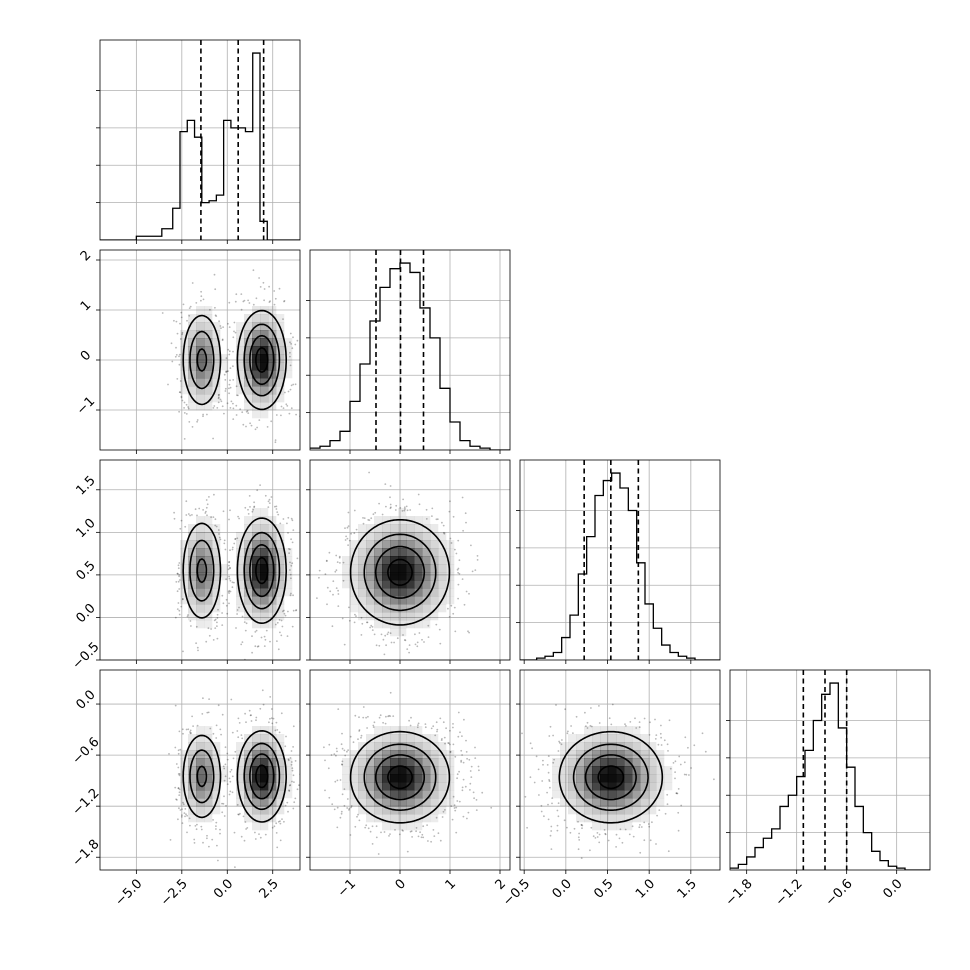 The image size is (970, 970). Describe the element at coordinates (410, 356) in the screenshot. I see `histogram-step-line` at that location.